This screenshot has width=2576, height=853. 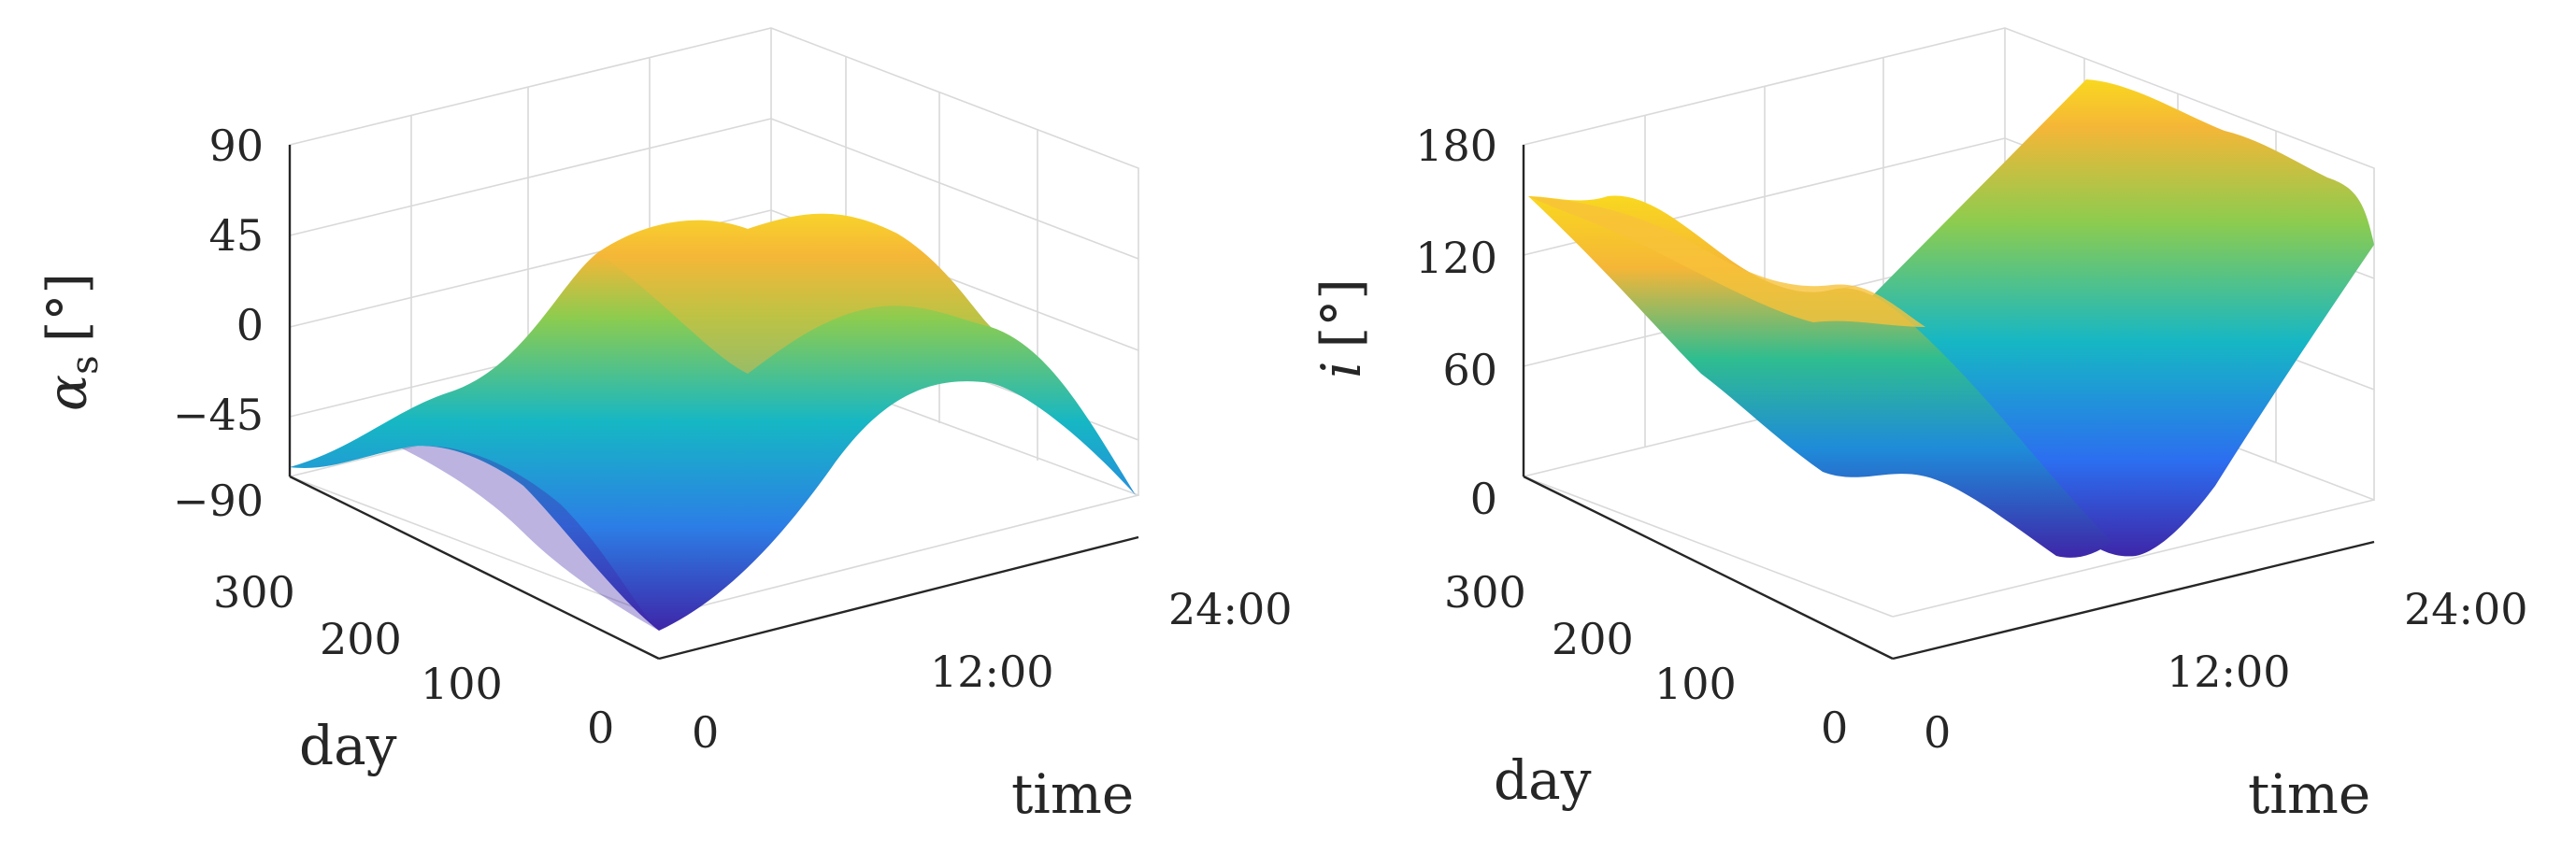 What do you see at coordinates (1456, 146) in the screenshot?
I see `right-z-tick: 180` at bounding box center [1456, 146].